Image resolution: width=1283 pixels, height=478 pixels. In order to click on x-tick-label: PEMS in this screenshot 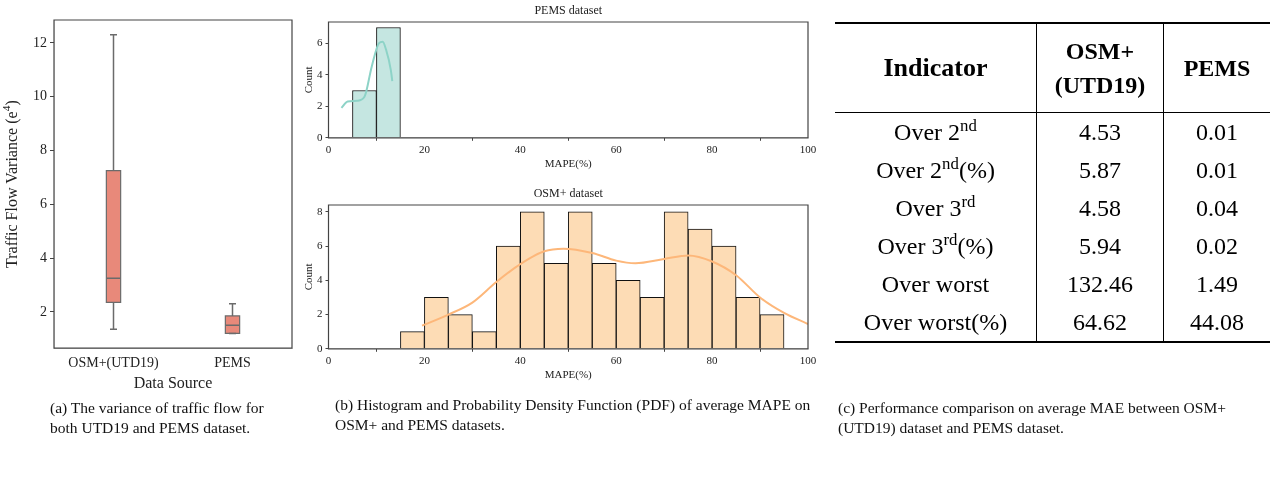, I will do `click(232, 363)`.